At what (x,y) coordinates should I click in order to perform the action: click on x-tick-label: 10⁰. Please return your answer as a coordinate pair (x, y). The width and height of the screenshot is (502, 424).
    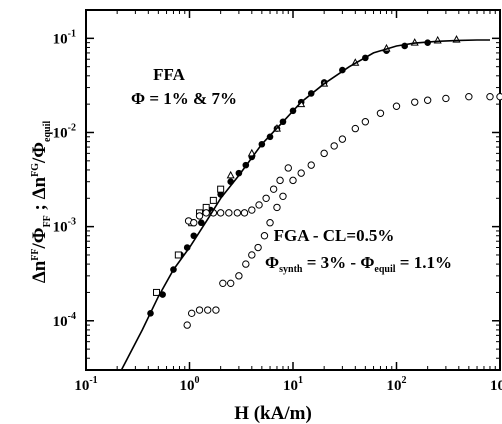
    Looking at the image, I should click on (190, 384).